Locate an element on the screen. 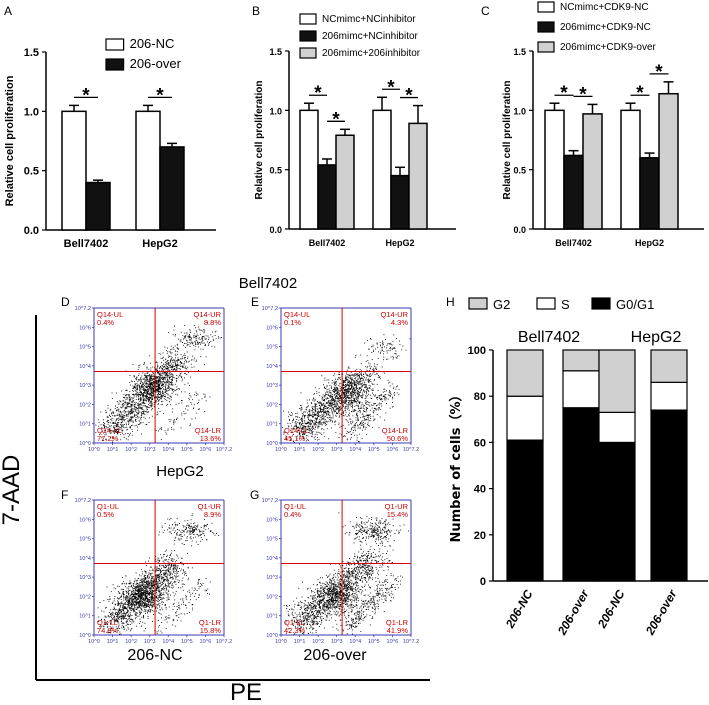 The height and width of the screenshot is (705, 709). x-tick-label: 10^1 is located at coordinates (113, 450).